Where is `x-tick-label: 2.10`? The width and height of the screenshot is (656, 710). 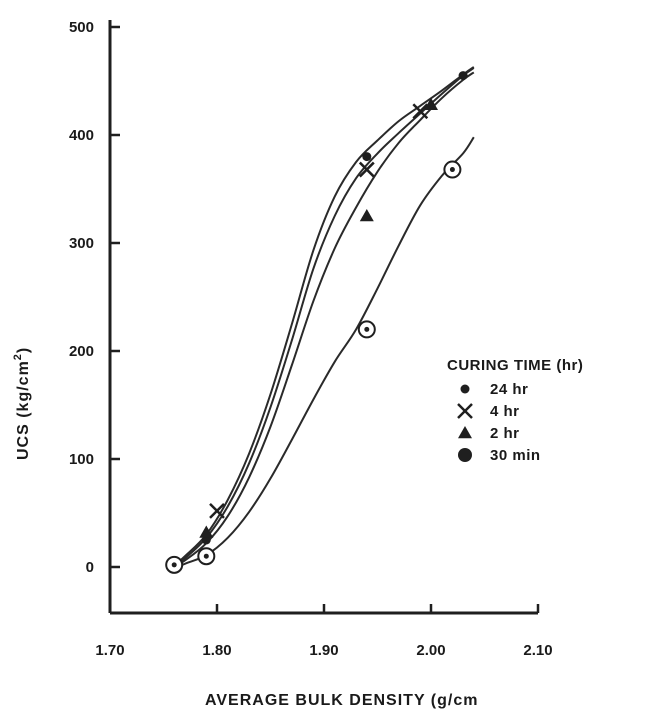 x-tick-label: 2.10 is located at coordinates (537, 650).